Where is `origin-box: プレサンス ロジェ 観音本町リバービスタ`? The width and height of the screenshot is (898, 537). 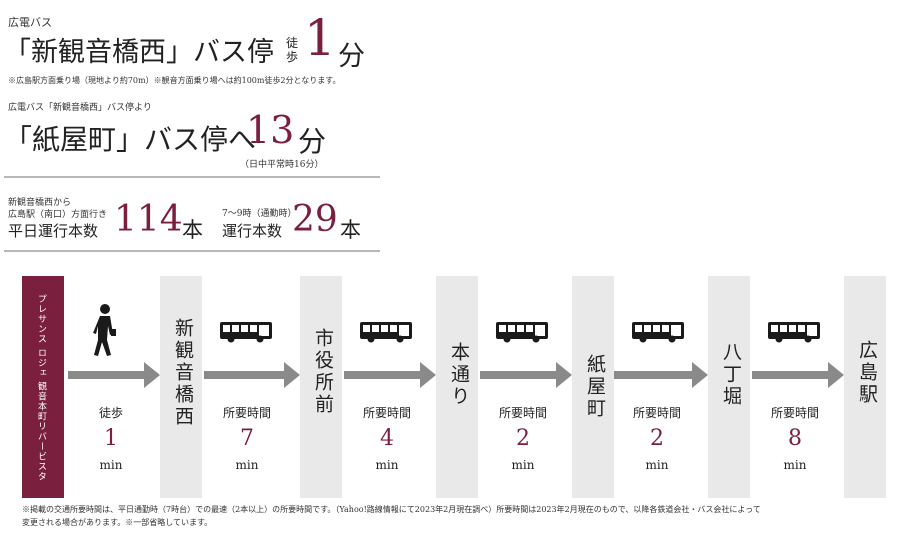 origin-box: プレサンス ロジェ 観音本町リバービスタ is located at coordinates (43, 387).